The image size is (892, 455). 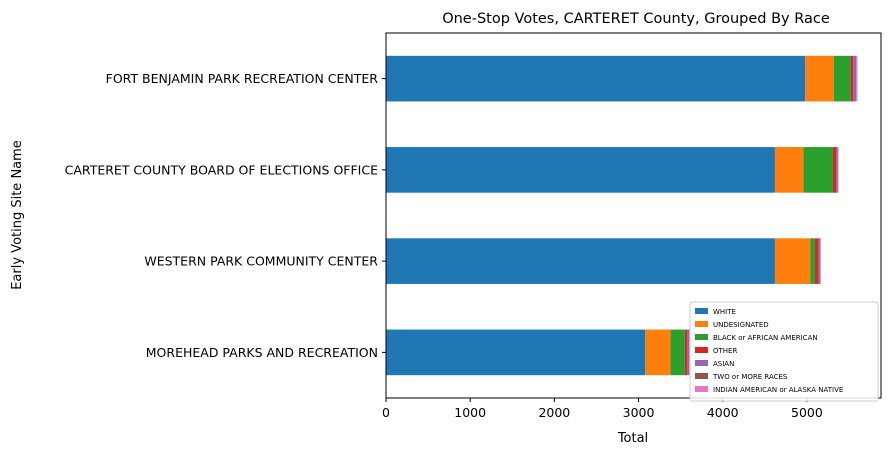 I want to click on legend-entry: ASIAN, so click(x=723, y=364).